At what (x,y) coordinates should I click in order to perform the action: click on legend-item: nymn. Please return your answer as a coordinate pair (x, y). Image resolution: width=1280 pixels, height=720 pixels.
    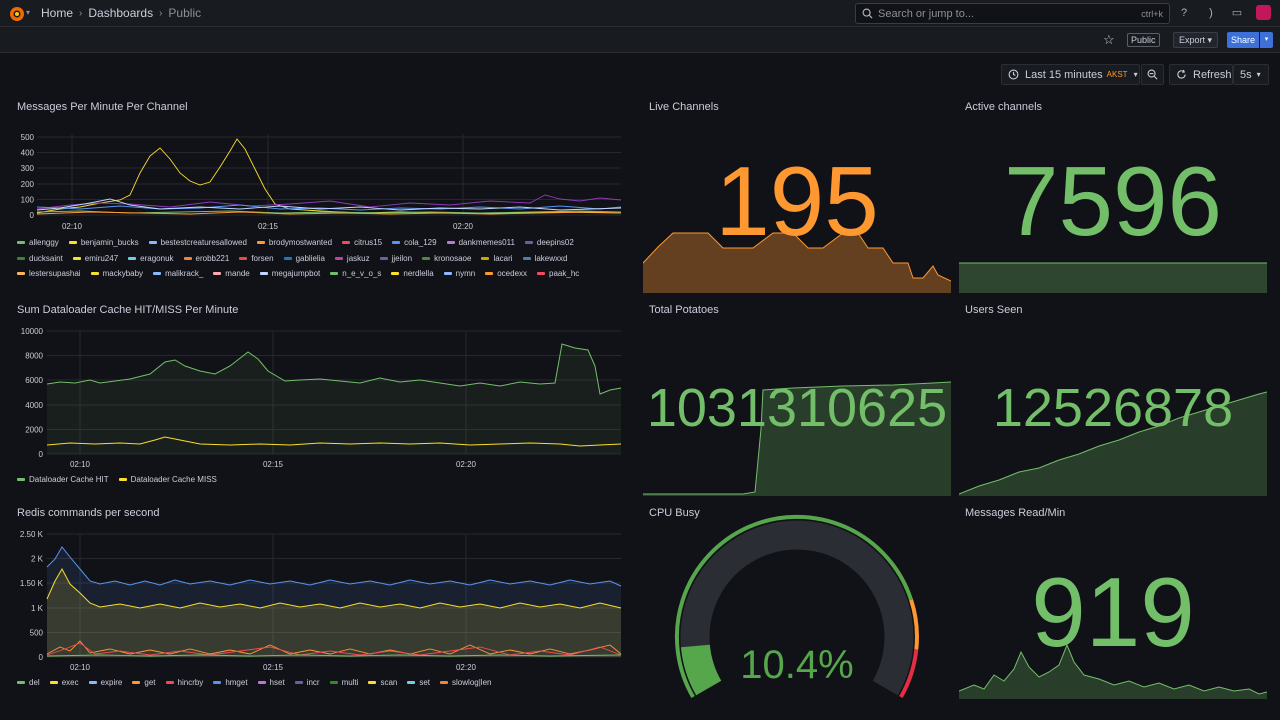
    Looking at the image, I should click on (459, 274).